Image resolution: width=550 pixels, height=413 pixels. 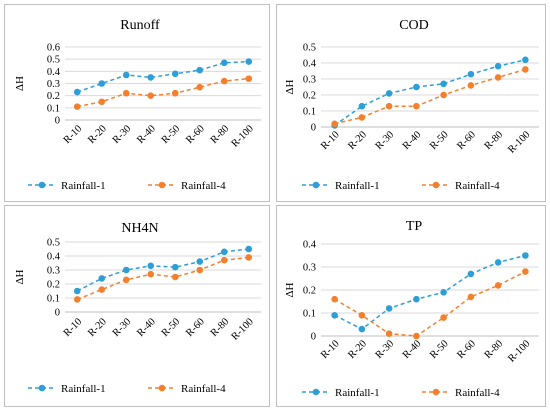 I want to click on chart-title: Runoff, so click(x=140, y=25).